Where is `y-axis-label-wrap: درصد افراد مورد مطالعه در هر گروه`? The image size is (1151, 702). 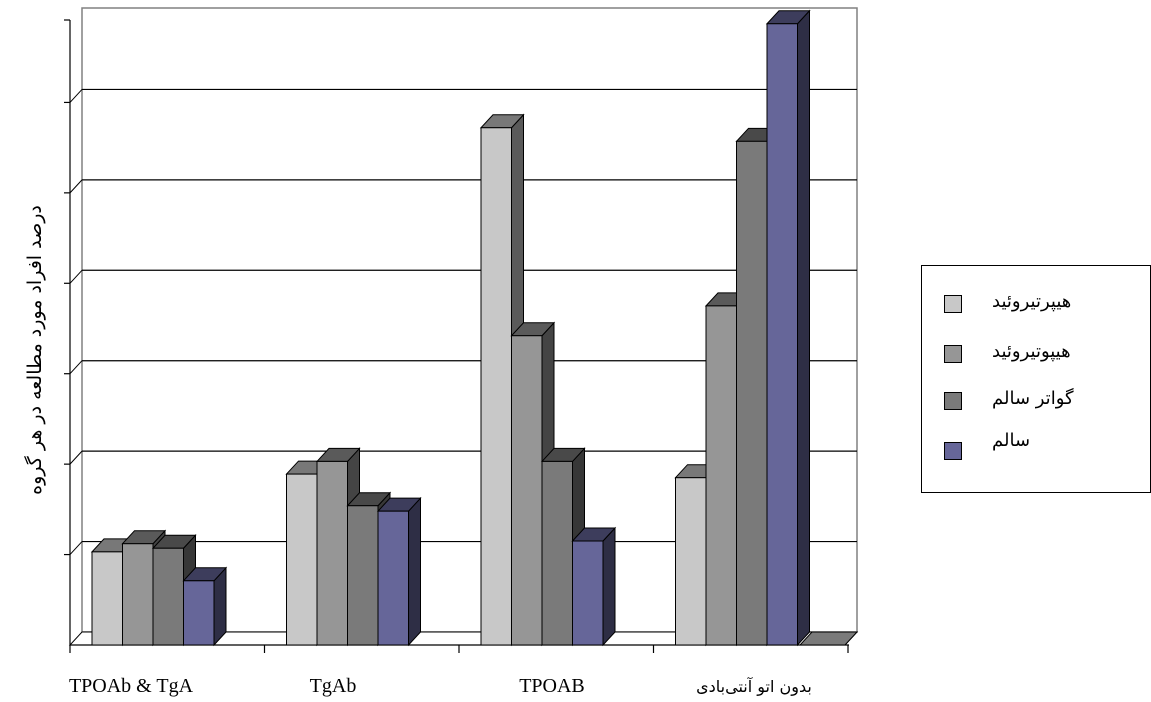
y-axis-label-wrap: درصد افراد مورد مطالعه در هر گروه is located at coordinates (35, 350).